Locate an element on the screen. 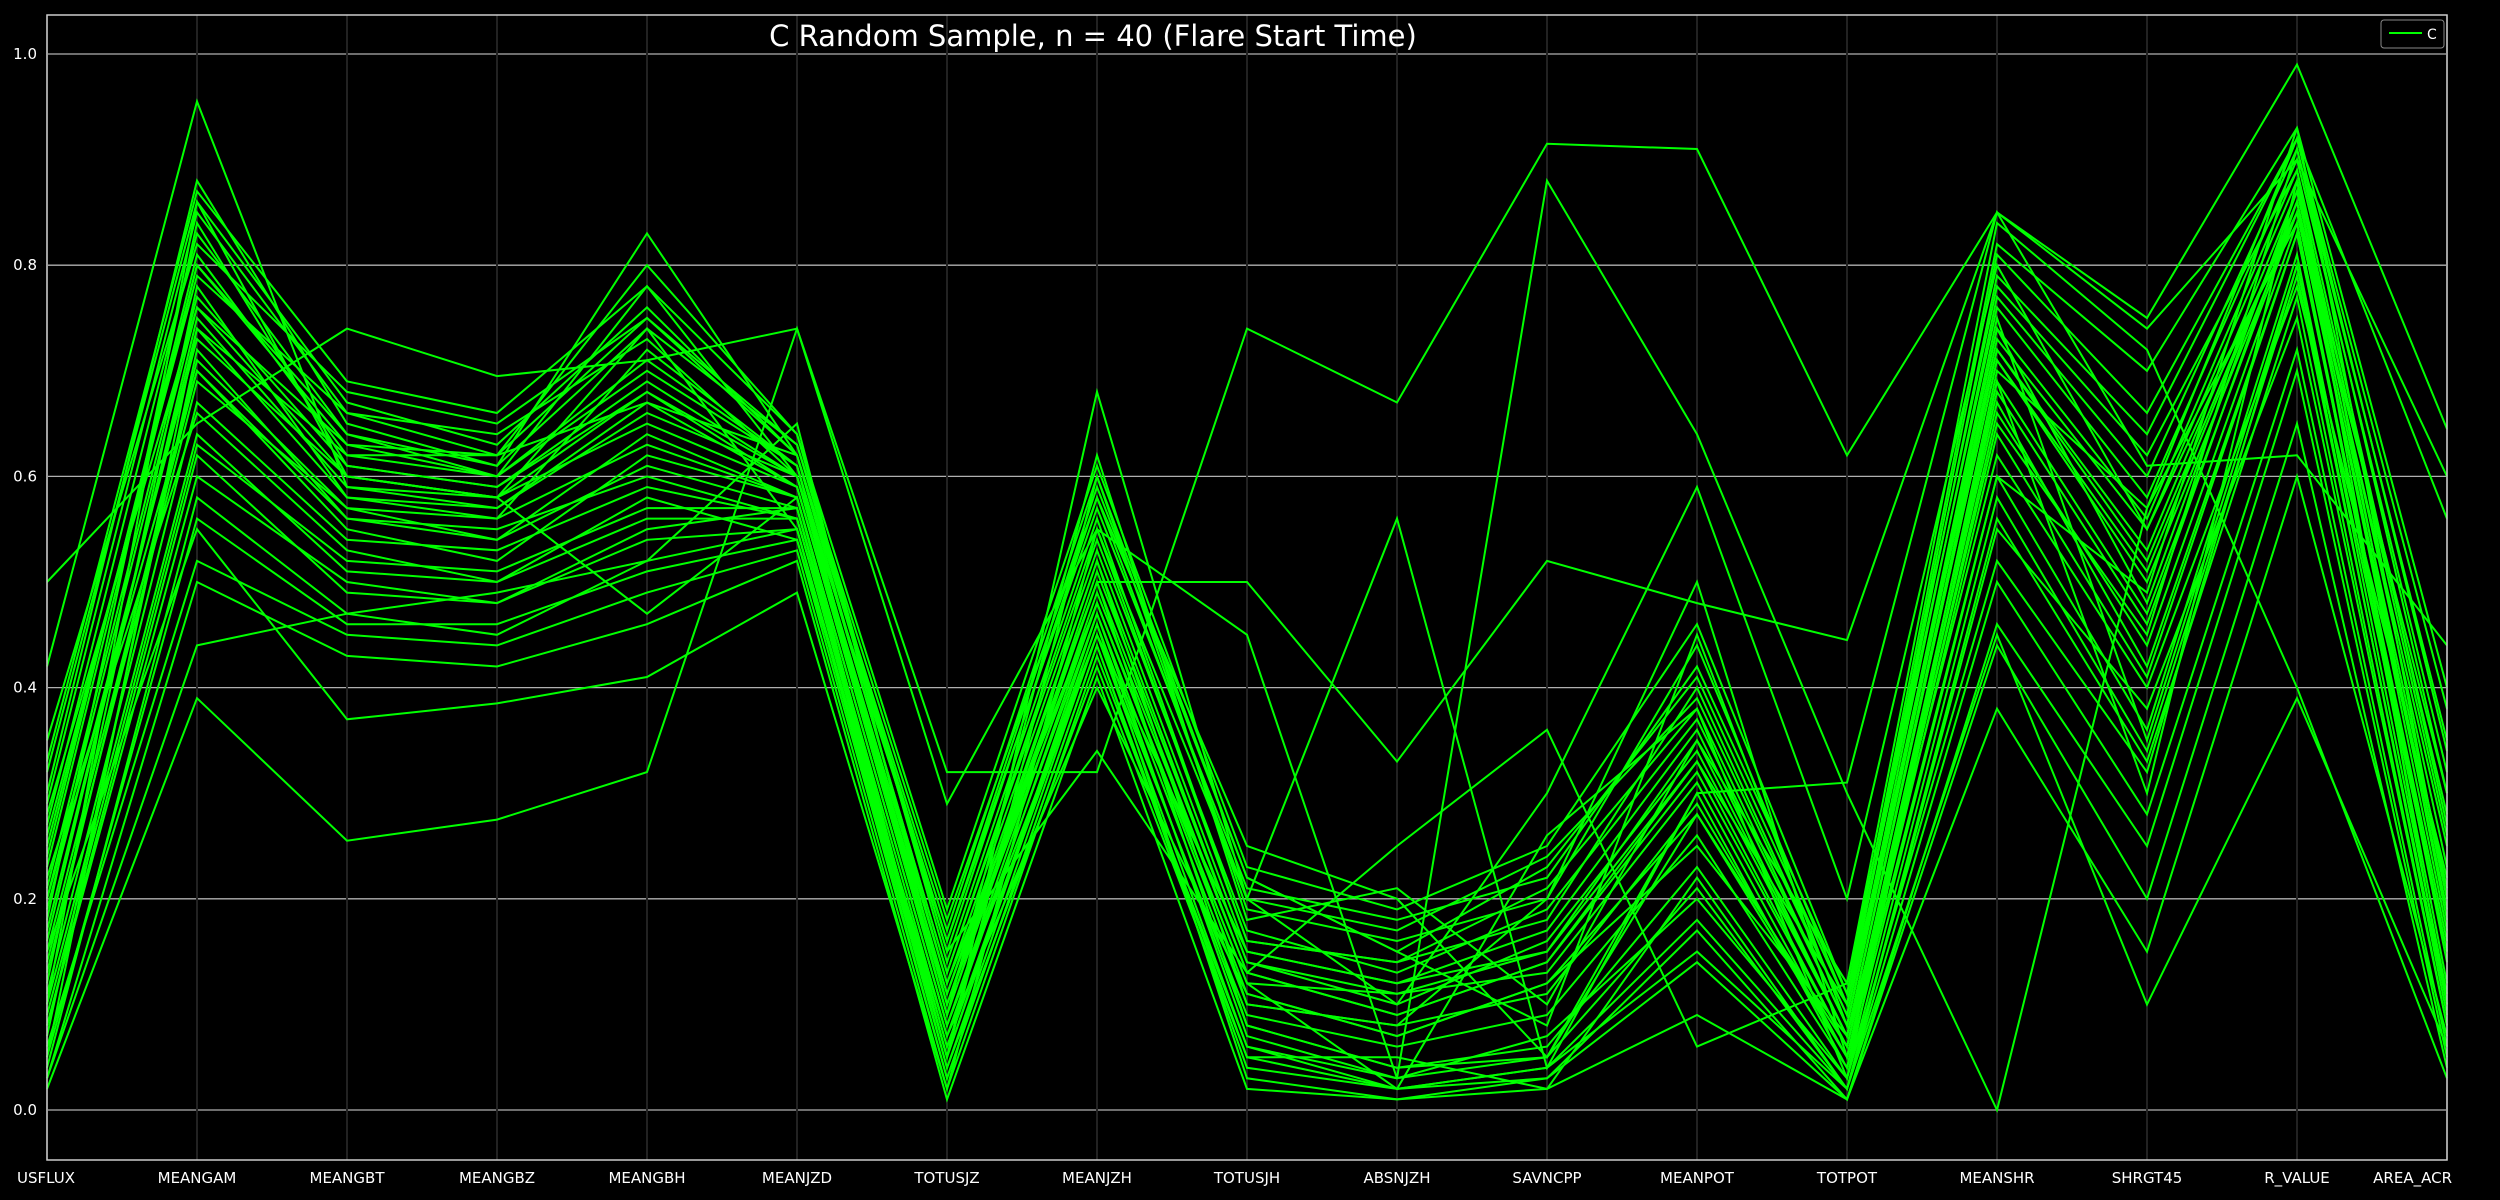 The width and height of the screenshot is (2500, 1200). x-tick-label: MEANPOT is located at coordinates (1697, 1178).